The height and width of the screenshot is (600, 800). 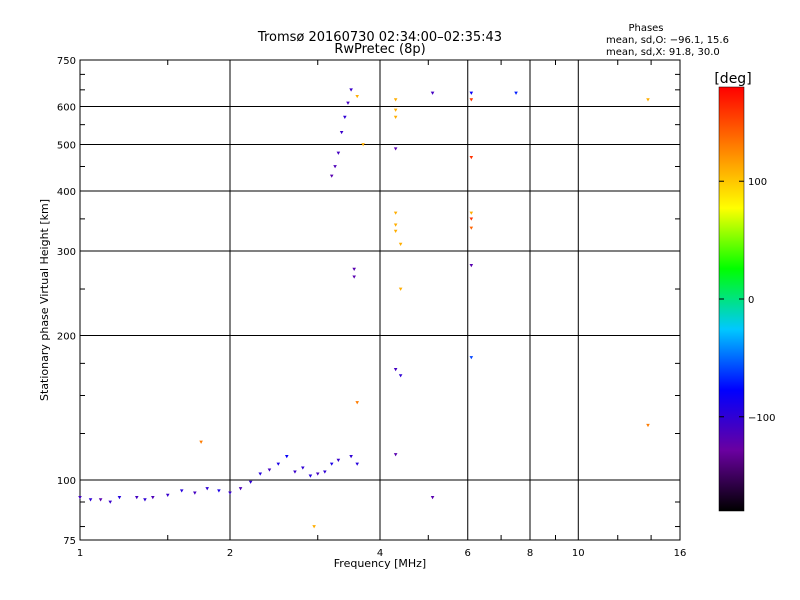 What do you see at coordinates (757, 182) in the screenshot?
I see `colorbar-tick-label: 100` at bounding box center [757, 182].